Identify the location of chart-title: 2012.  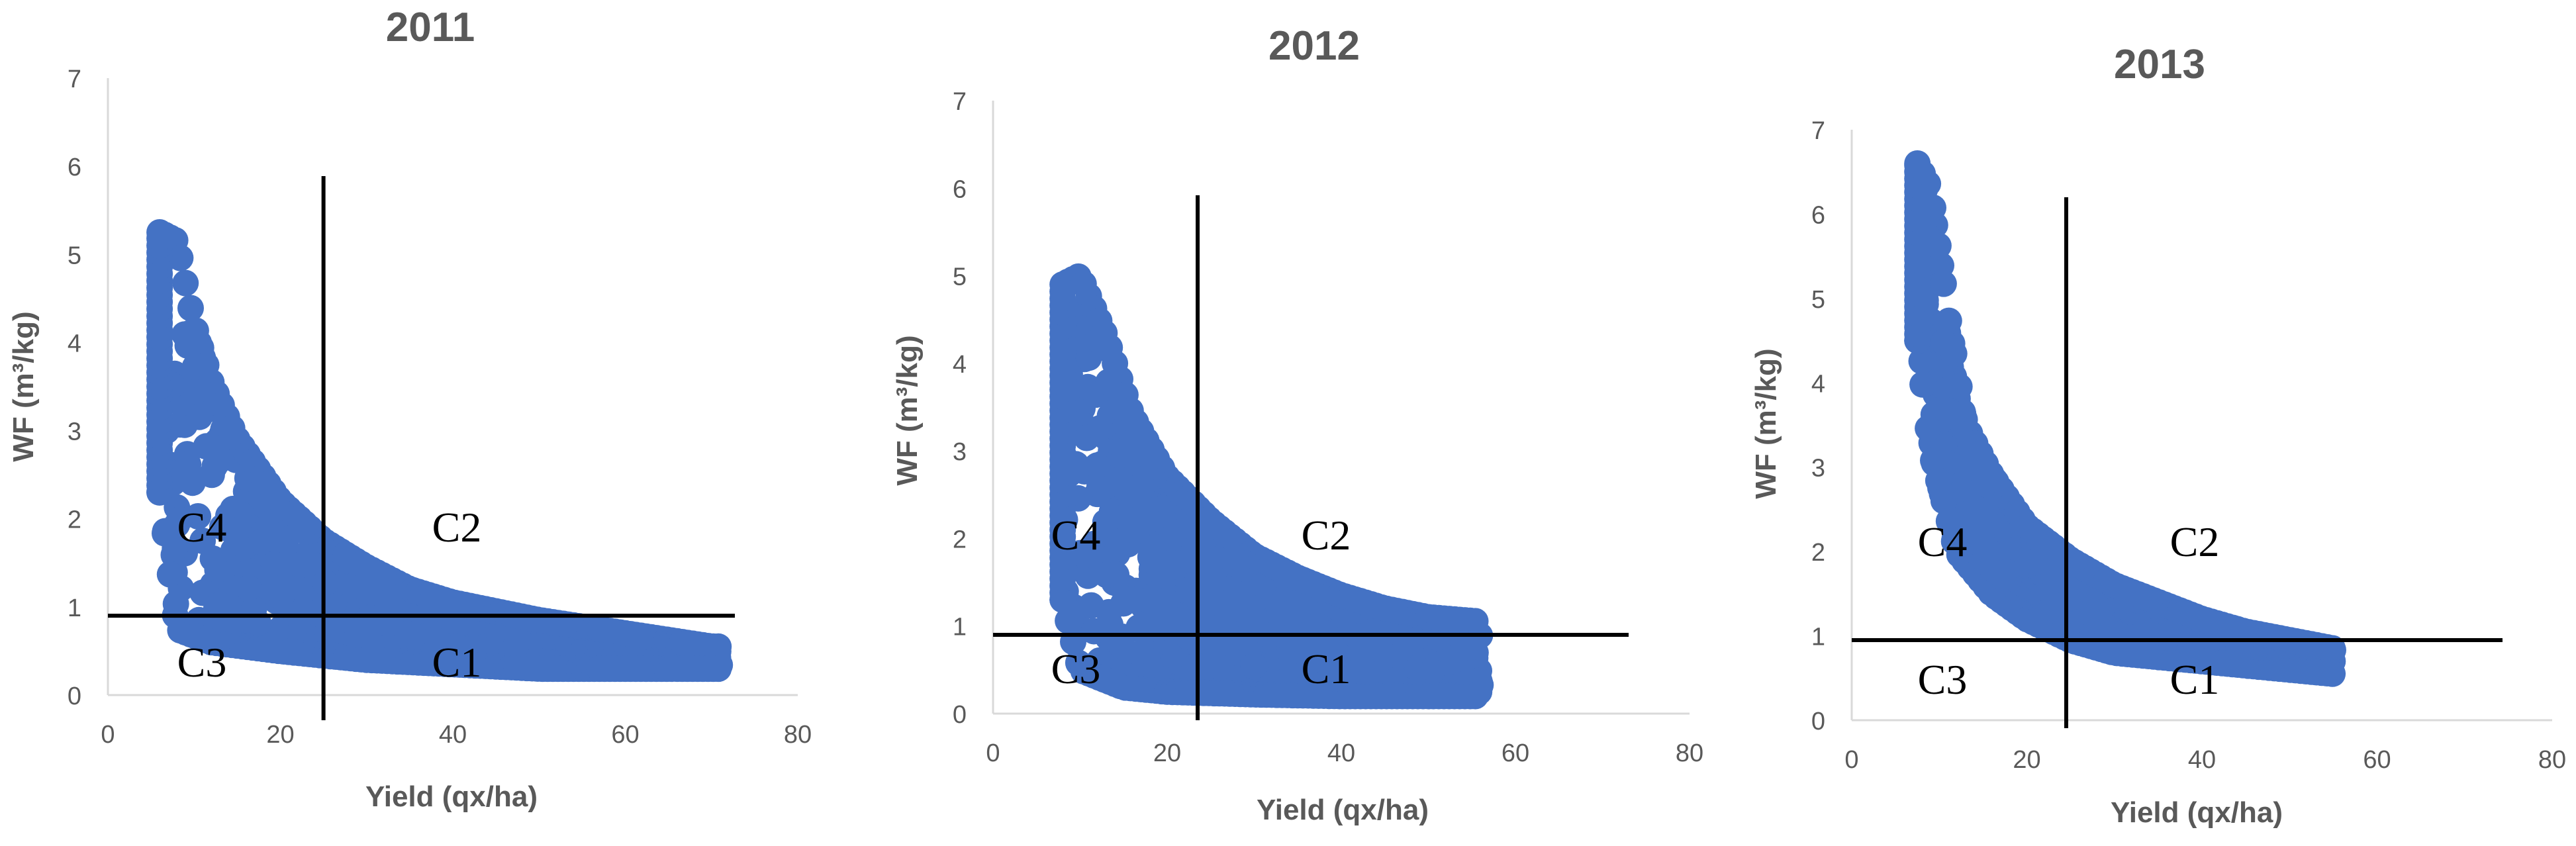
(1314, 46).